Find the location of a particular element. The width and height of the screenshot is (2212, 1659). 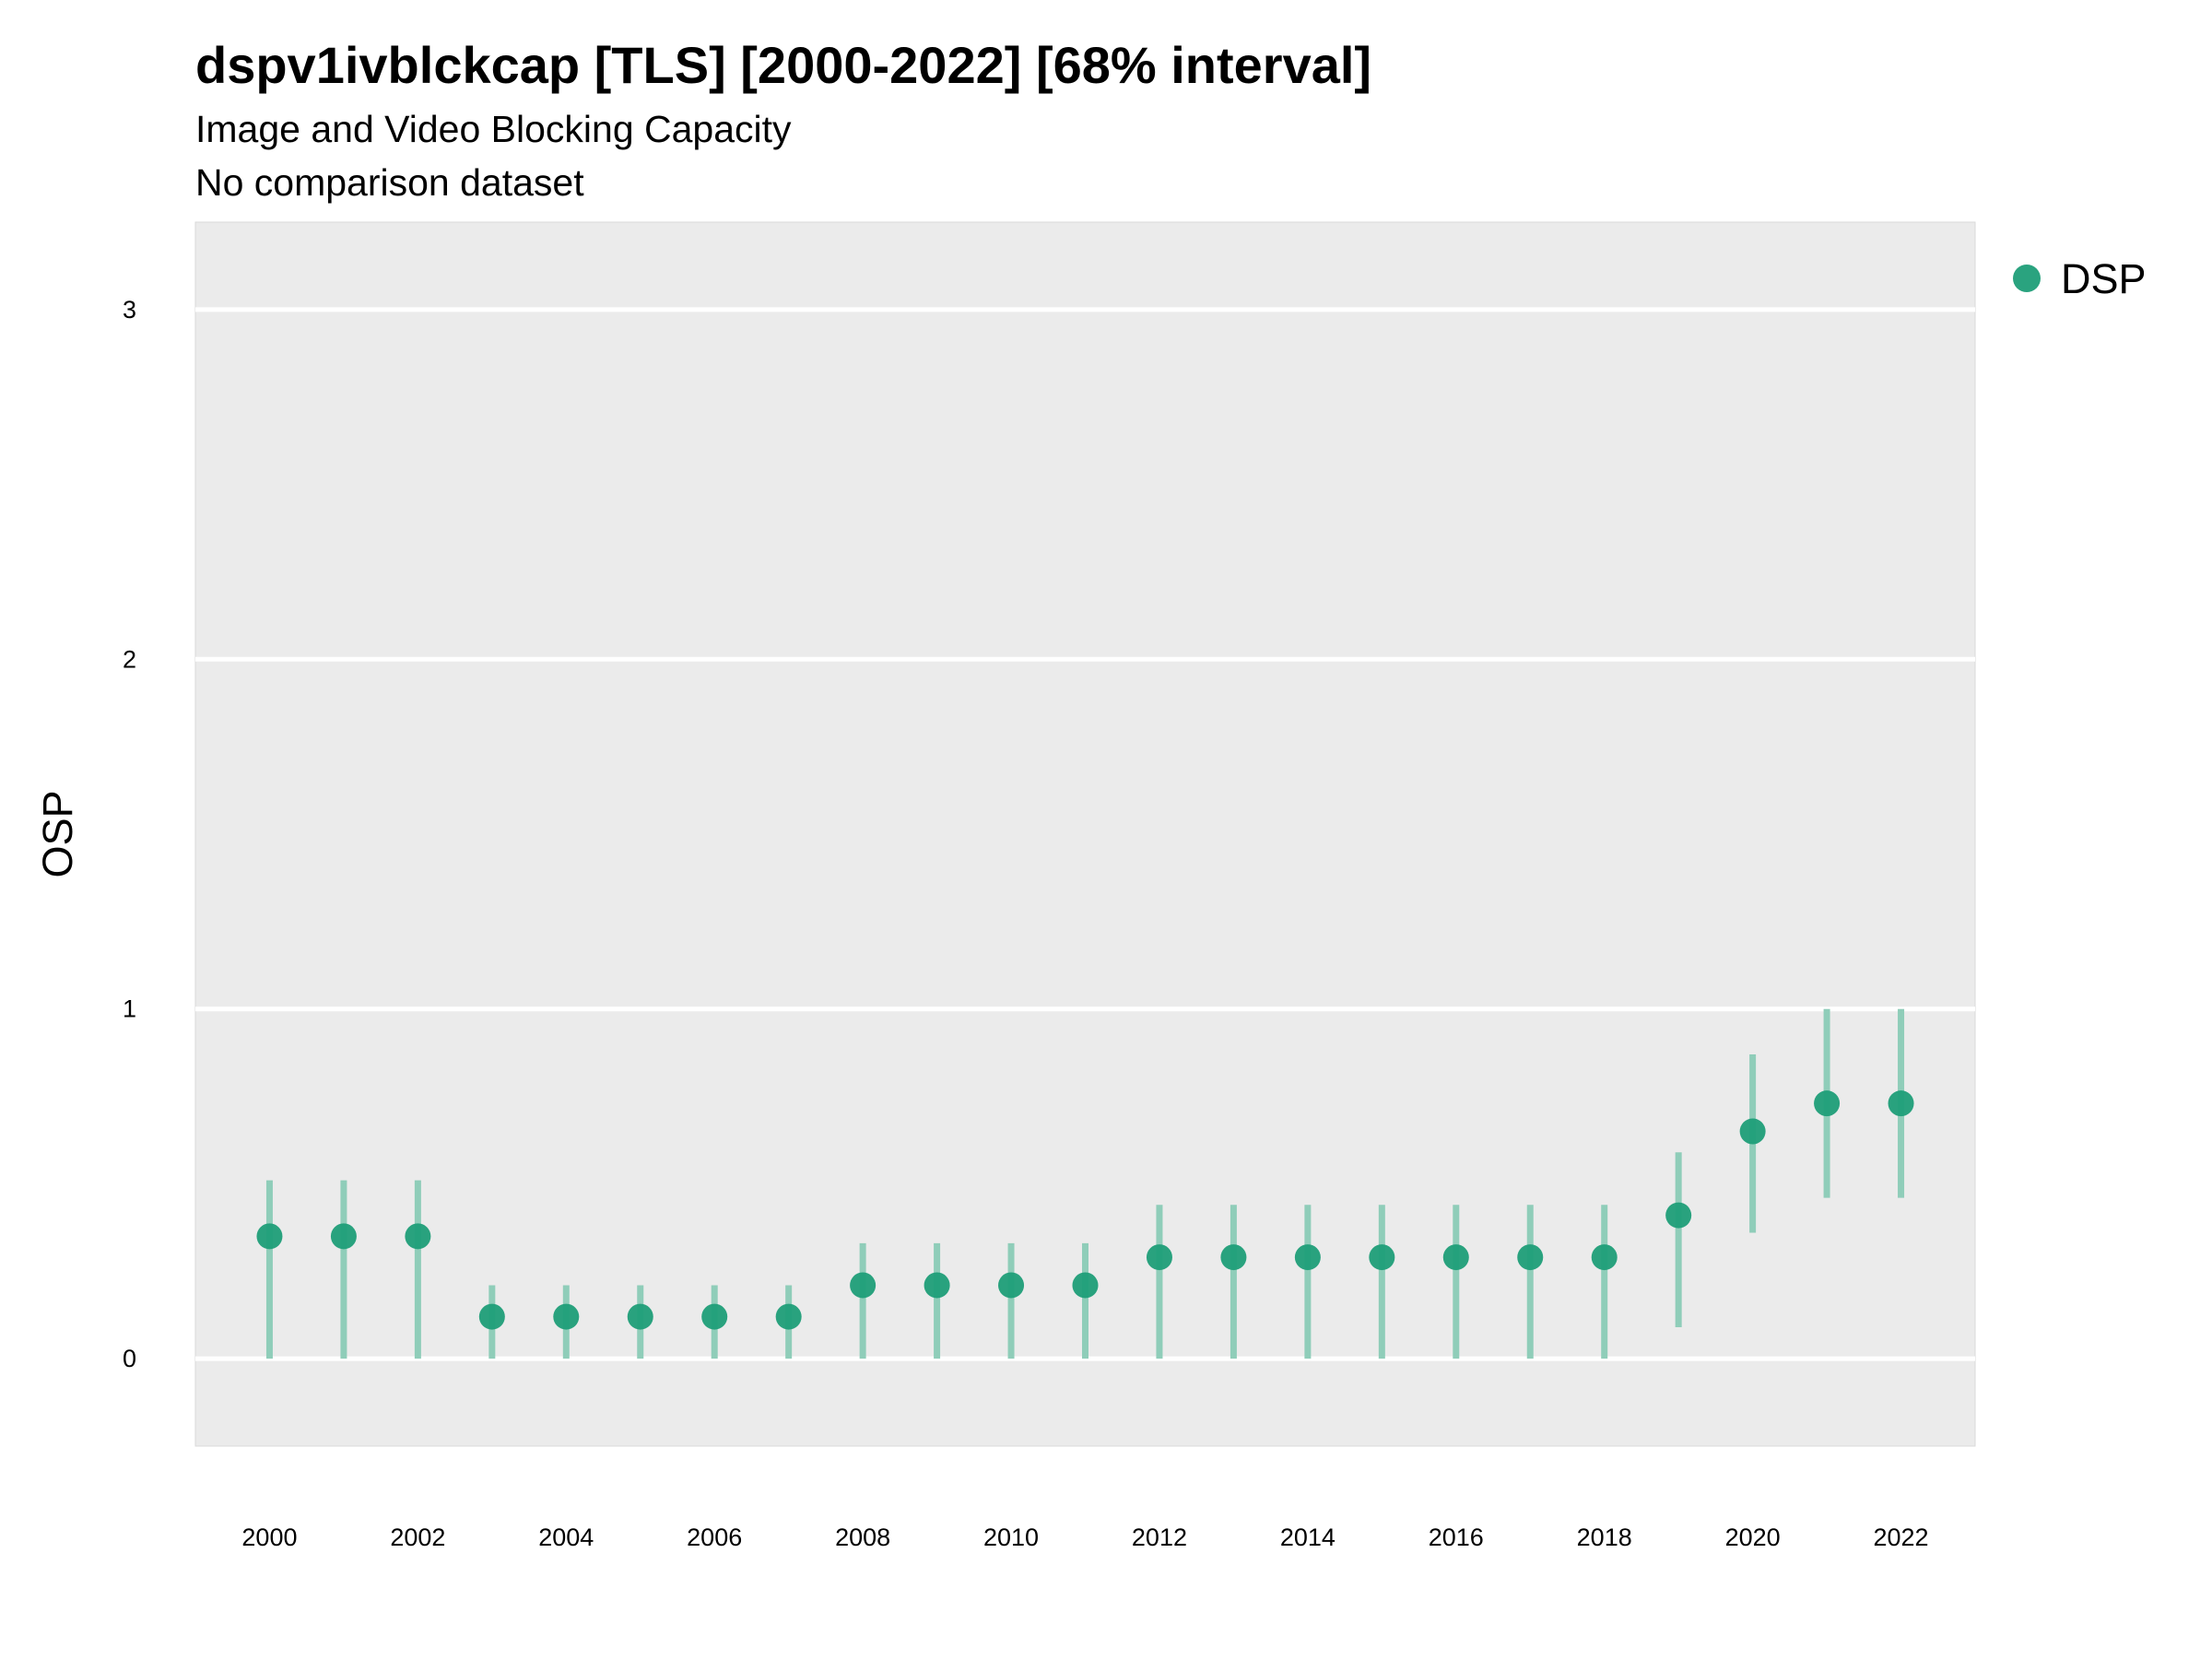

data-point-2012 is located at coordinates (1159, 1257).